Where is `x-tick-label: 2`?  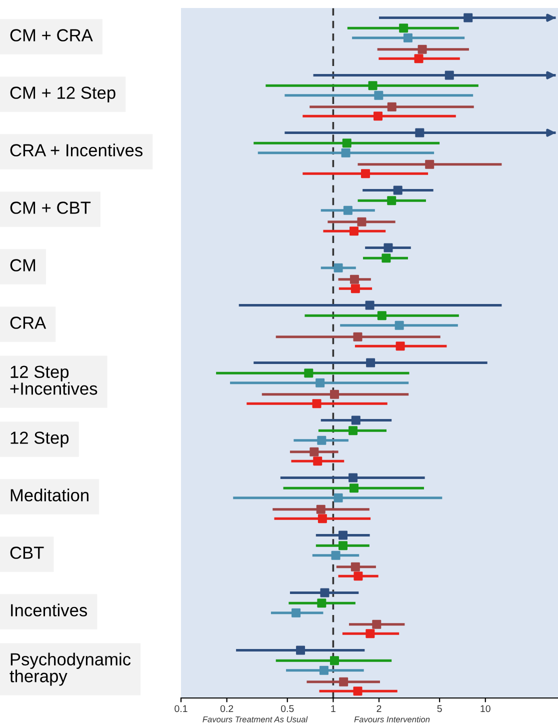
x-tick-label: 2 is located at coordinates (379, 708).